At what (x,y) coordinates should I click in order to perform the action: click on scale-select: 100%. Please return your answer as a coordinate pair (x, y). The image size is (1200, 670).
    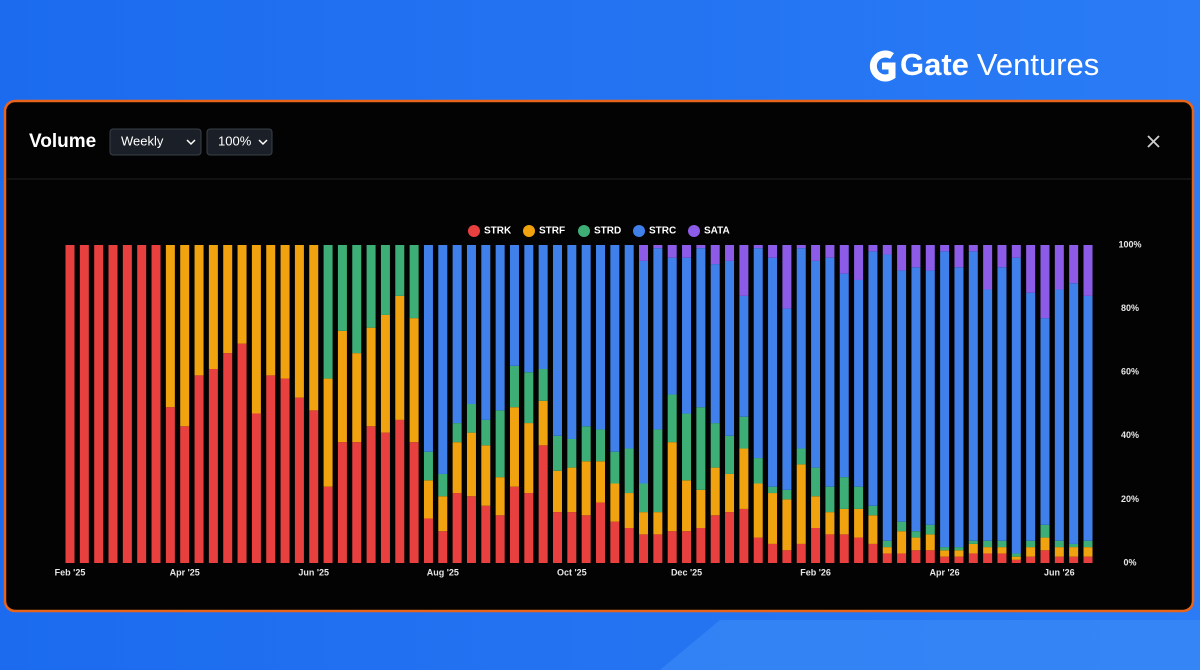
    Looking at the image, I should click on (239, 142).